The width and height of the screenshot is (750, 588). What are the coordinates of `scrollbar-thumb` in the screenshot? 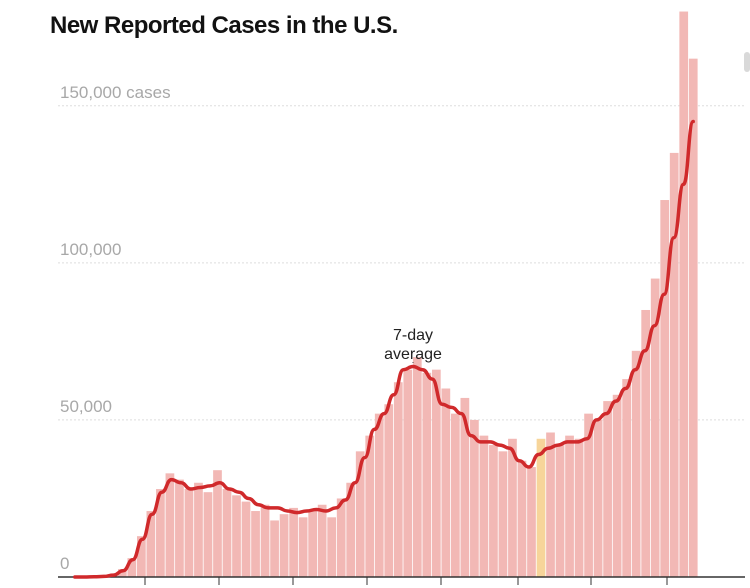 It's located at (747, 62).